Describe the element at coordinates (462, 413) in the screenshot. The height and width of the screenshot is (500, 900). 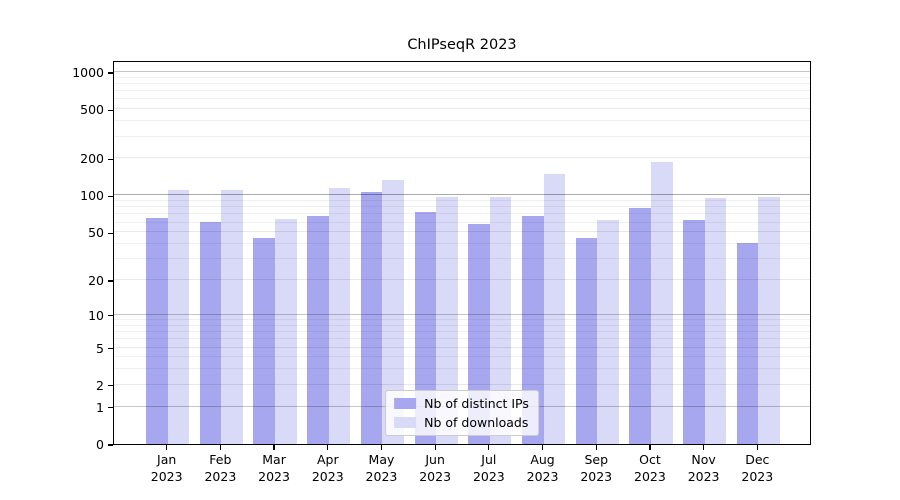
I see `legend: Nb of distinct IPs Nb of downloads` at that location.